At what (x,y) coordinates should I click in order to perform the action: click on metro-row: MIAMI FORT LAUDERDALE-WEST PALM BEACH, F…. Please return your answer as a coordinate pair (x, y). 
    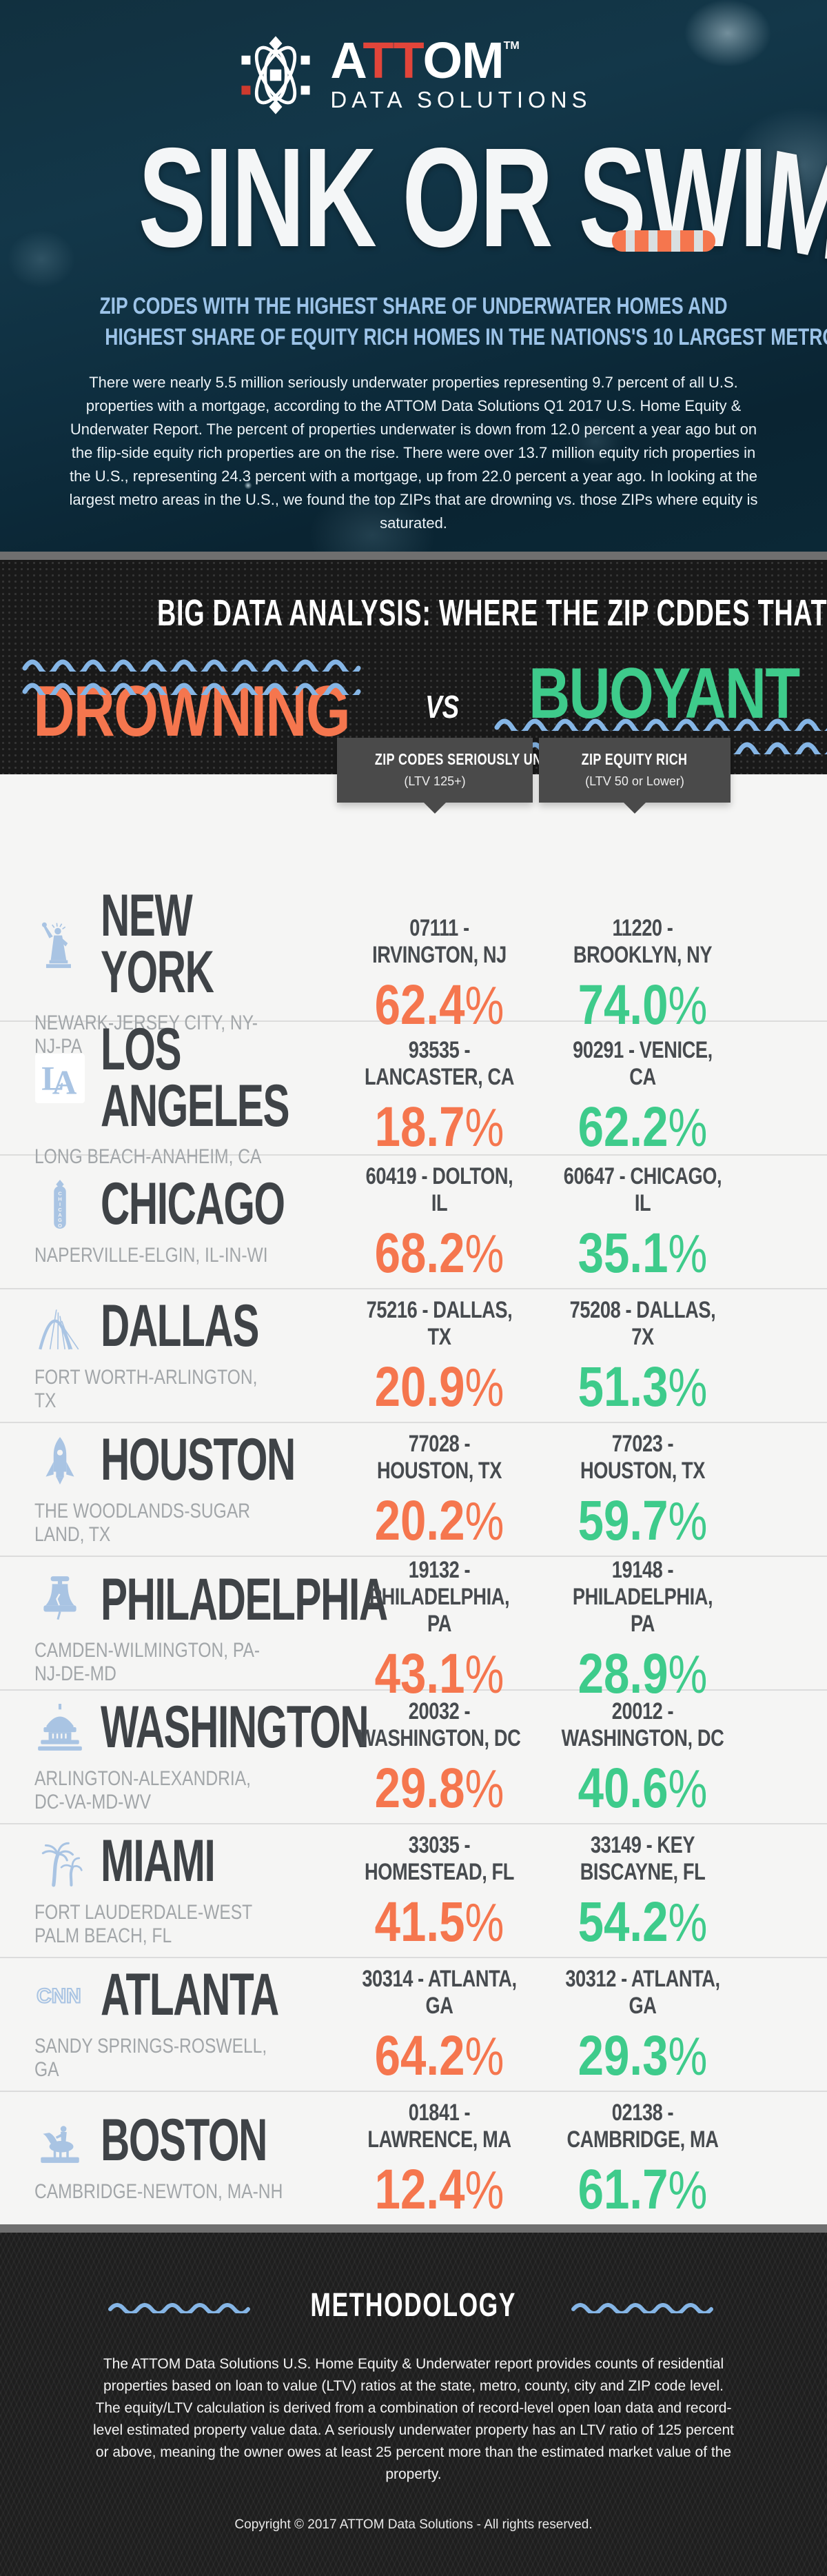
    Looking at the image, I should click on (413, 1890).